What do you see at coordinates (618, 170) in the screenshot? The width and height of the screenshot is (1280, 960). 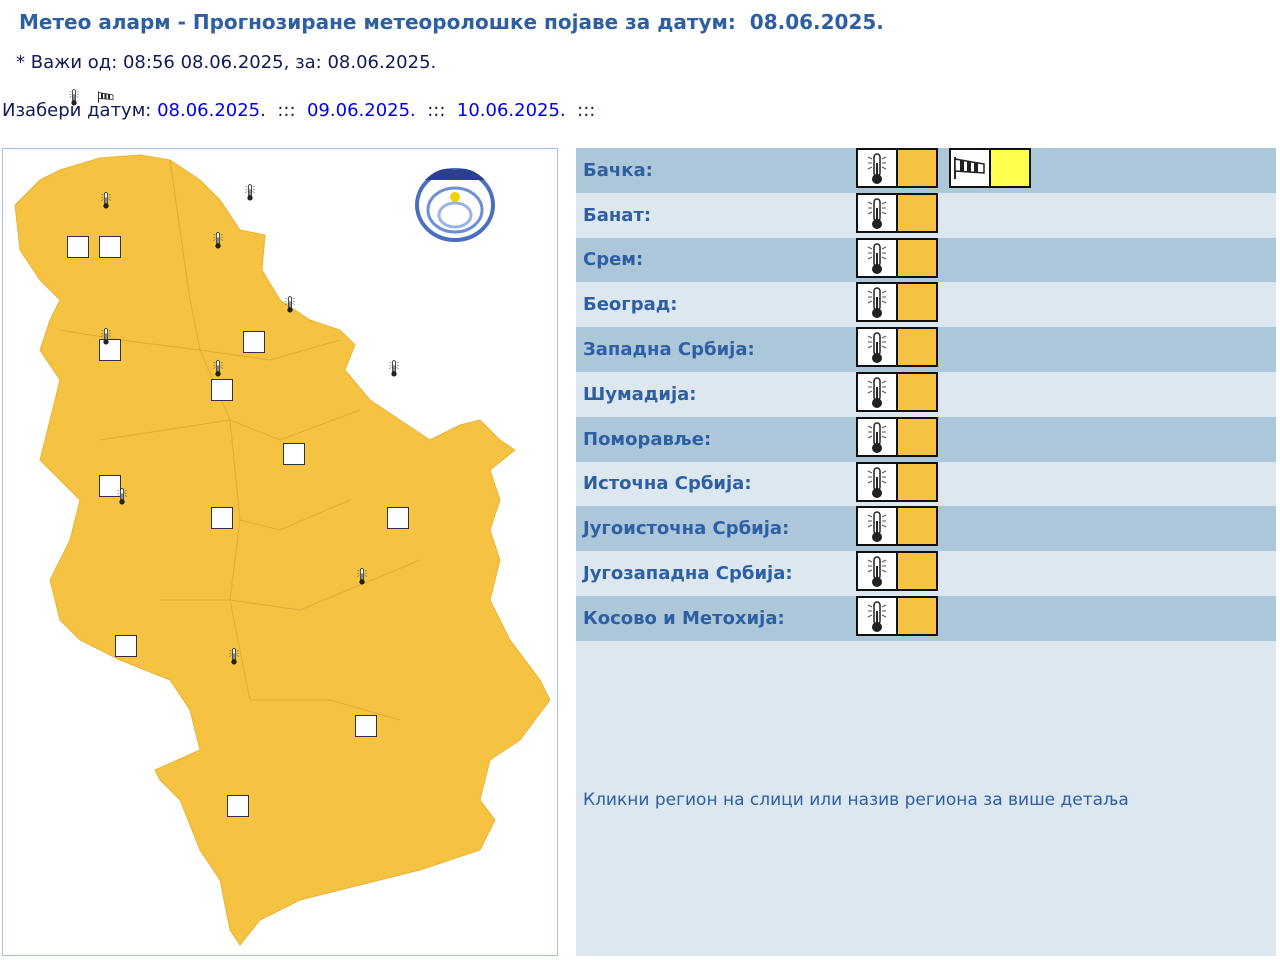 I see `region-name: Бачка:` at bounding box center [618, 170].